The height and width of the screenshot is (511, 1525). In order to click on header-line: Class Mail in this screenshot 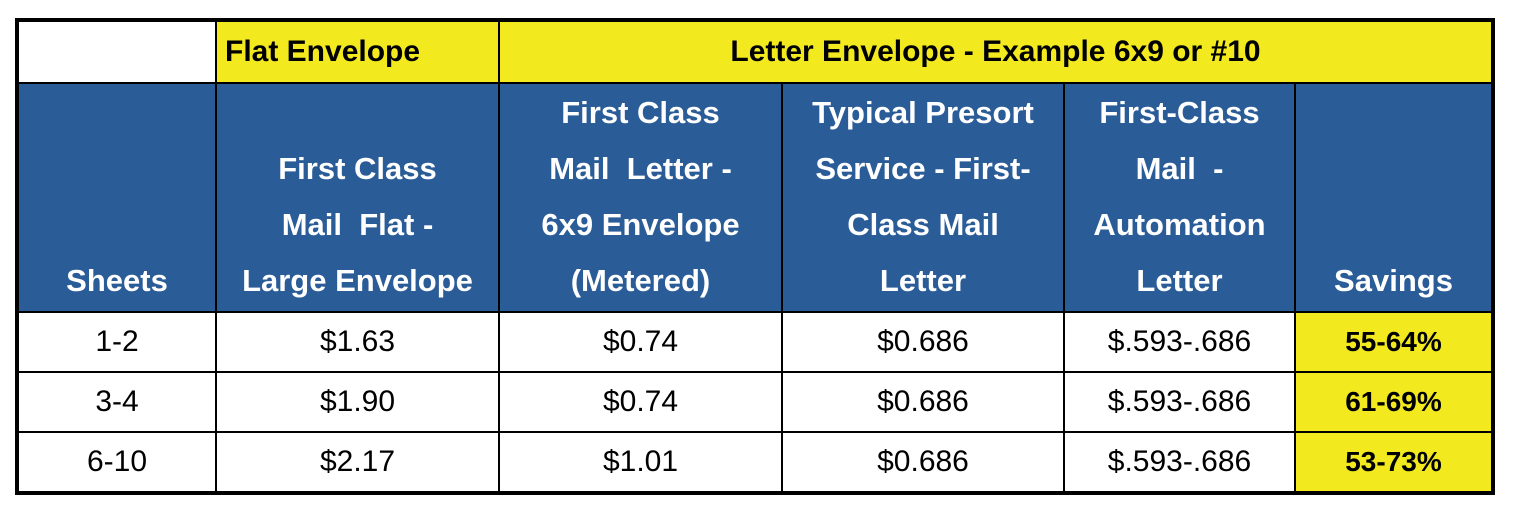, I will do `click(923, 224)`.